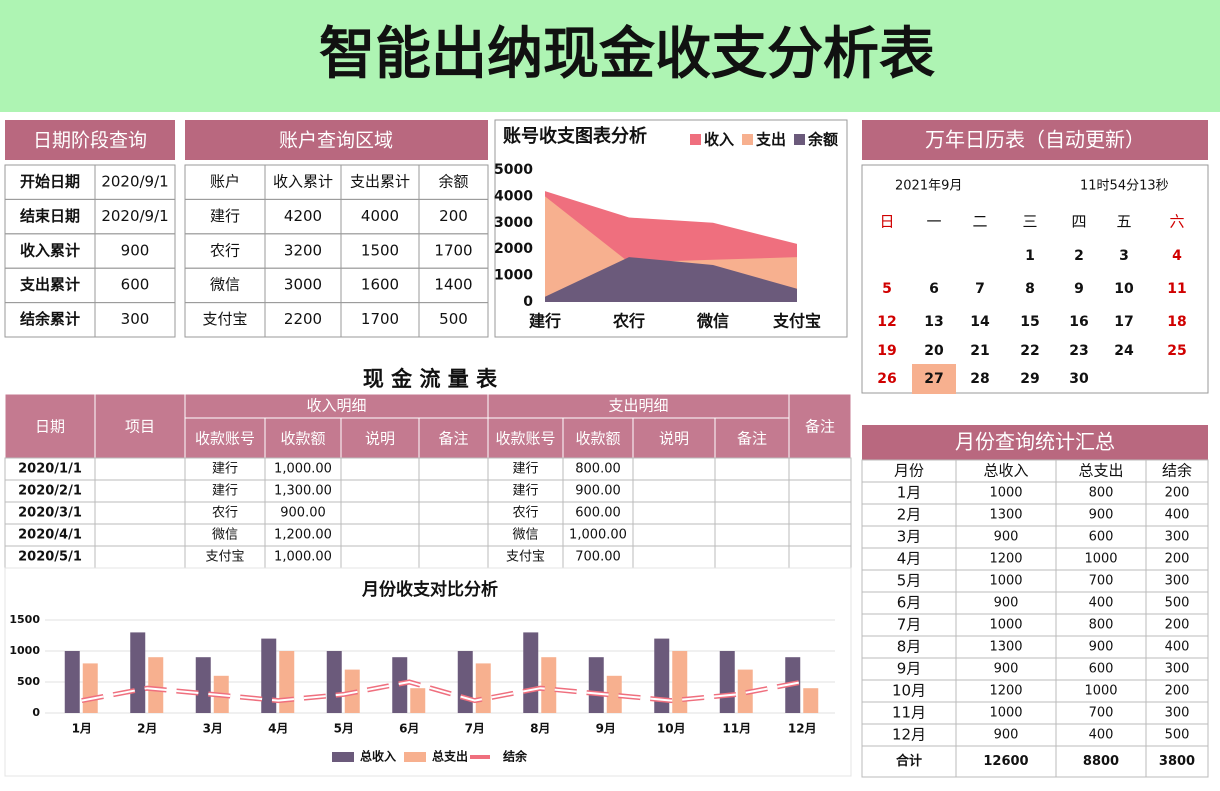 The image size is (1220, 791). What do you see at coordinates (50, 319) in the screenshot?
I see `cell-text: 结余累计` at bounding box center [50, 319].